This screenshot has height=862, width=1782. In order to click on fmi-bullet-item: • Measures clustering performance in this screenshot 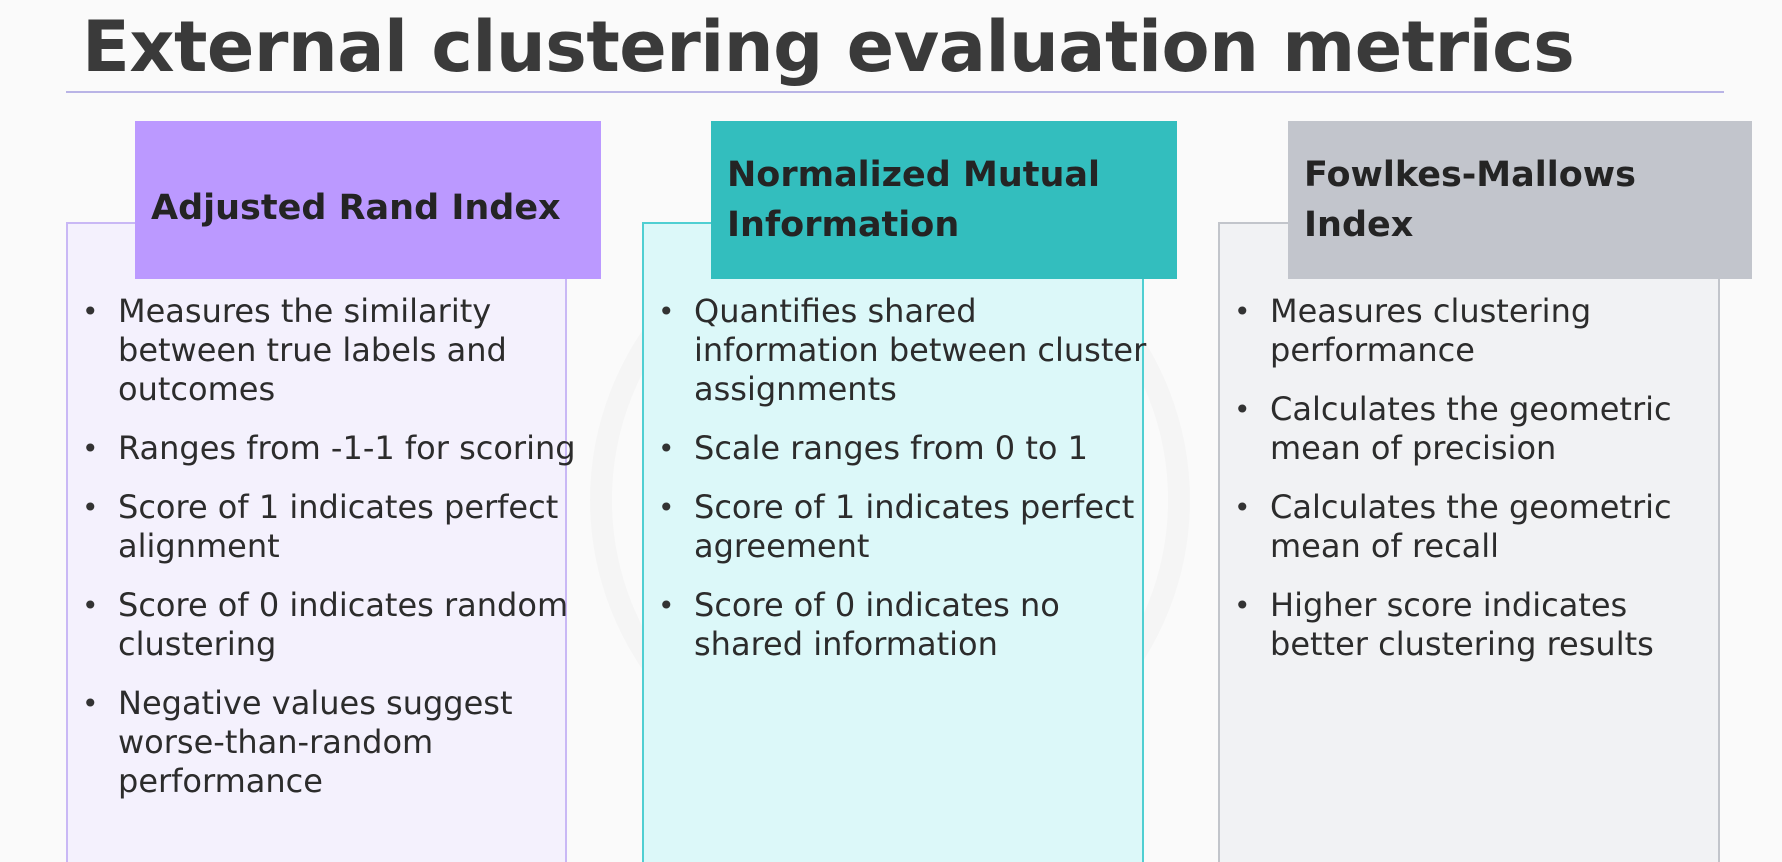, I will do `click(1484, 331)`.